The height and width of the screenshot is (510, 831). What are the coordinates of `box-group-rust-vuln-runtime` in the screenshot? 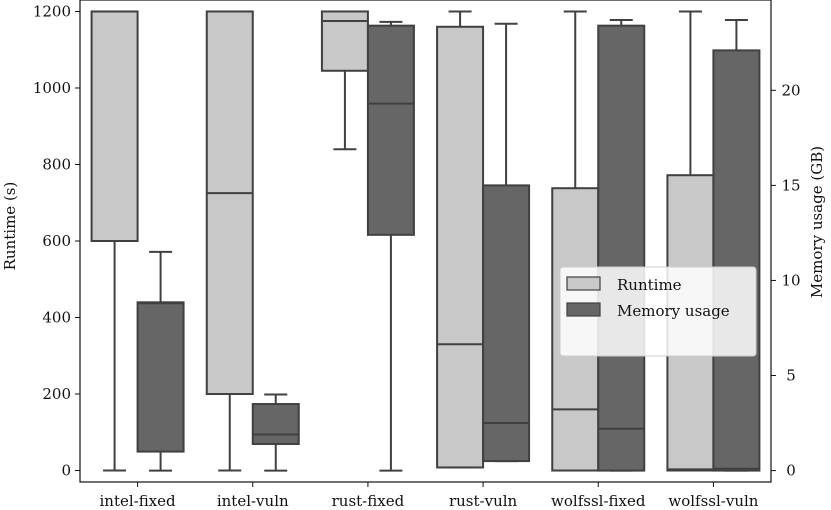 It's located at (460, 239).